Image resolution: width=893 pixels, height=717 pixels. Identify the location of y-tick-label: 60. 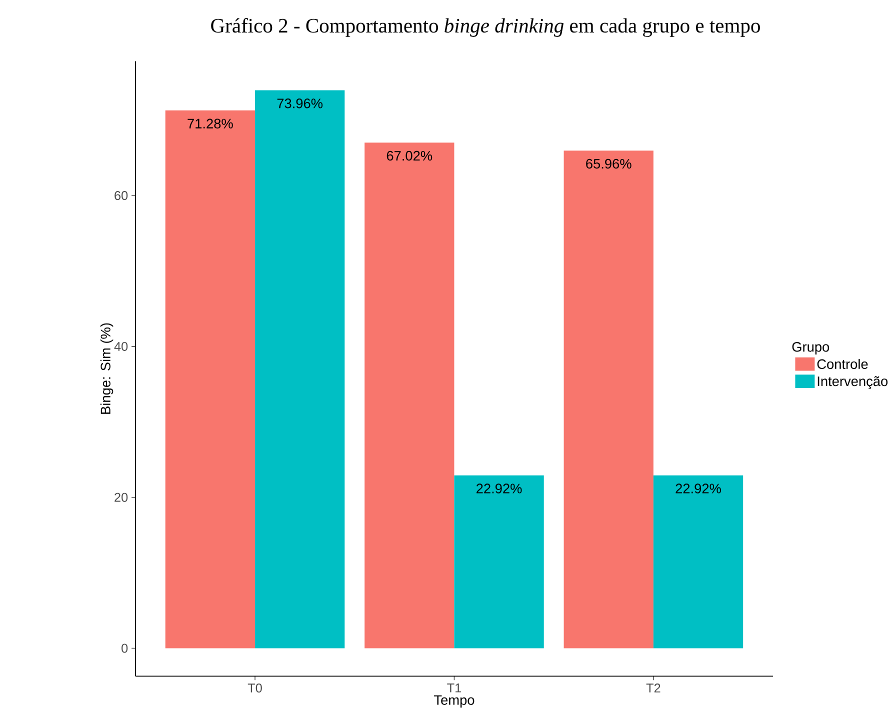
(121, 195).